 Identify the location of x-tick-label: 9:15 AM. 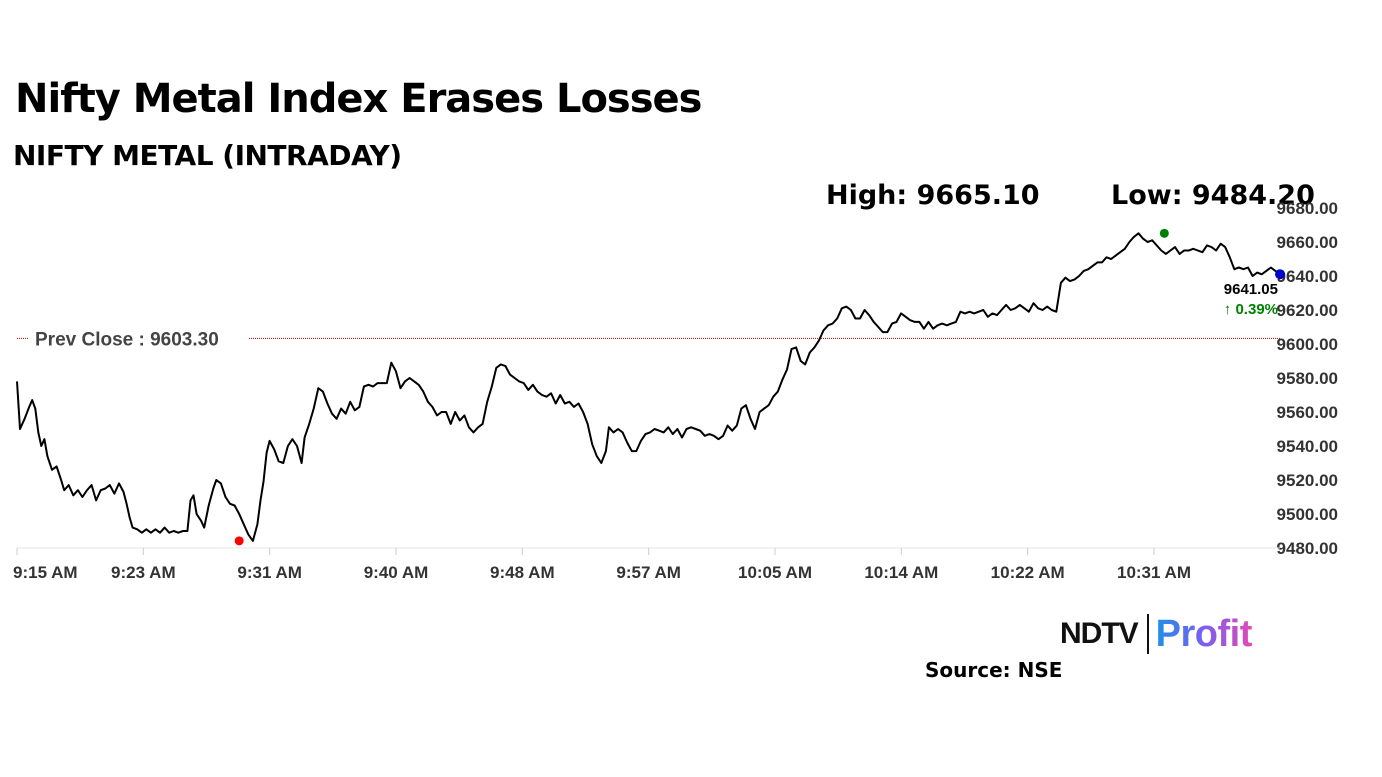
(45, 572).